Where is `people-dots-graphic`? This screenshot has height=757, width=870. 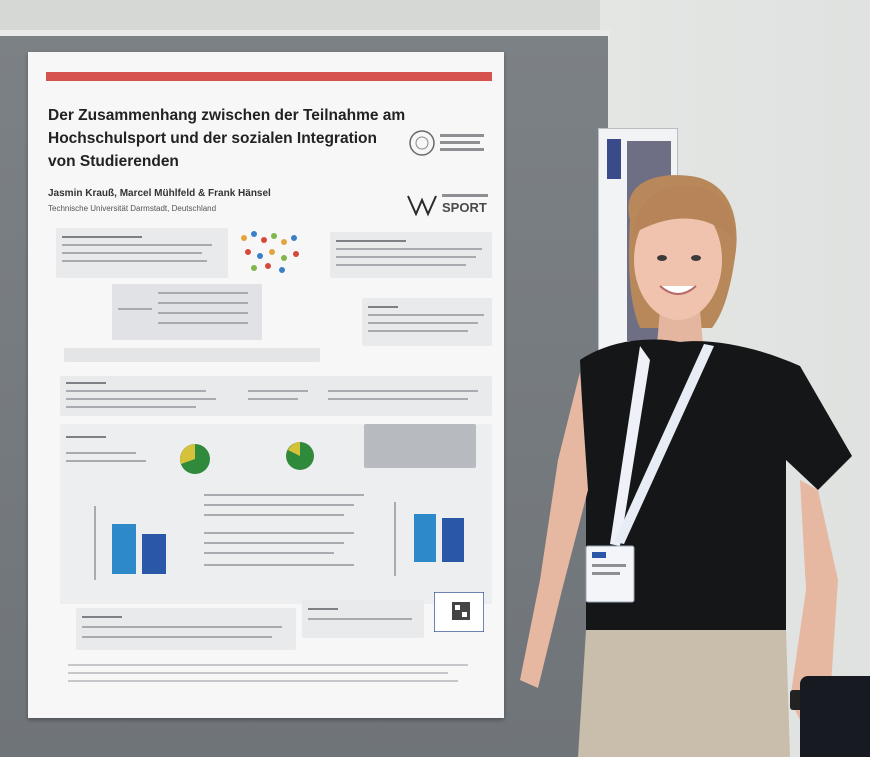
people-dots-graphic is located at coordinates (270, 252).